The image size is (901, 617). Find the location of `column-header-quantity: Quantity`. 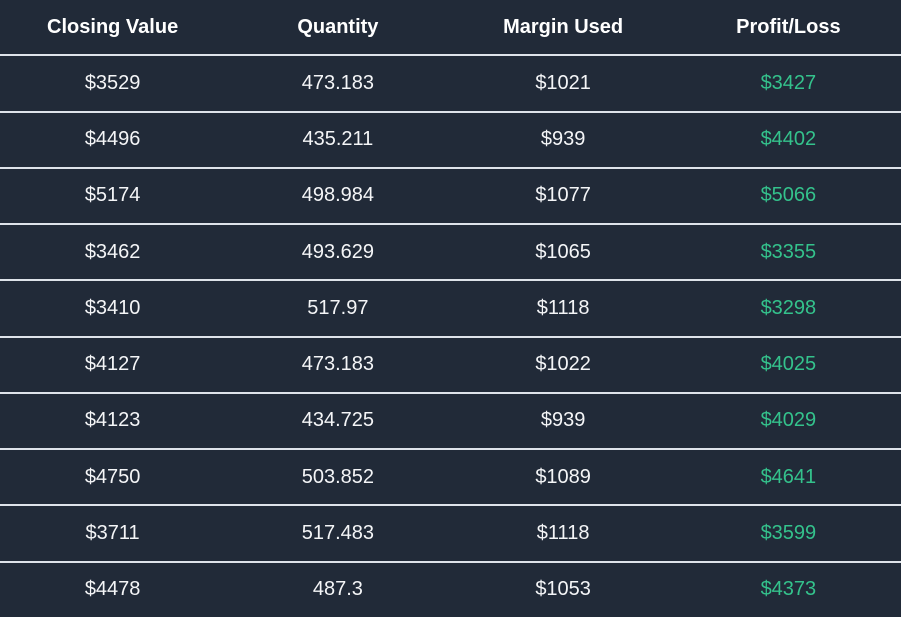

column-header-quantity: Quantity is located at coordinates (338, 26).